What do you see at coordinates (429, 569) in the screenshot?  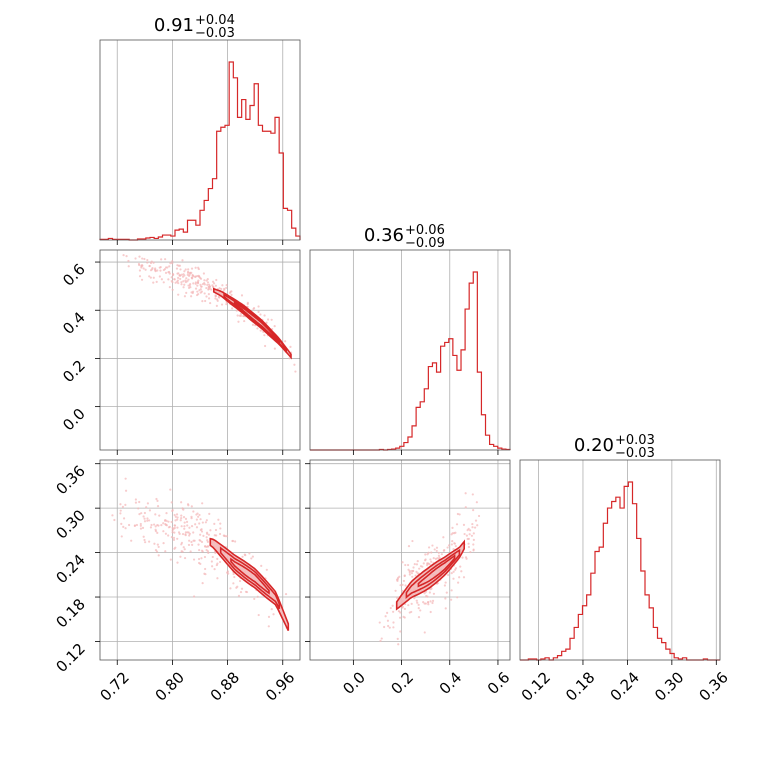 I see `scatter-panel-2-3-content` at bounding box center [429, 569].